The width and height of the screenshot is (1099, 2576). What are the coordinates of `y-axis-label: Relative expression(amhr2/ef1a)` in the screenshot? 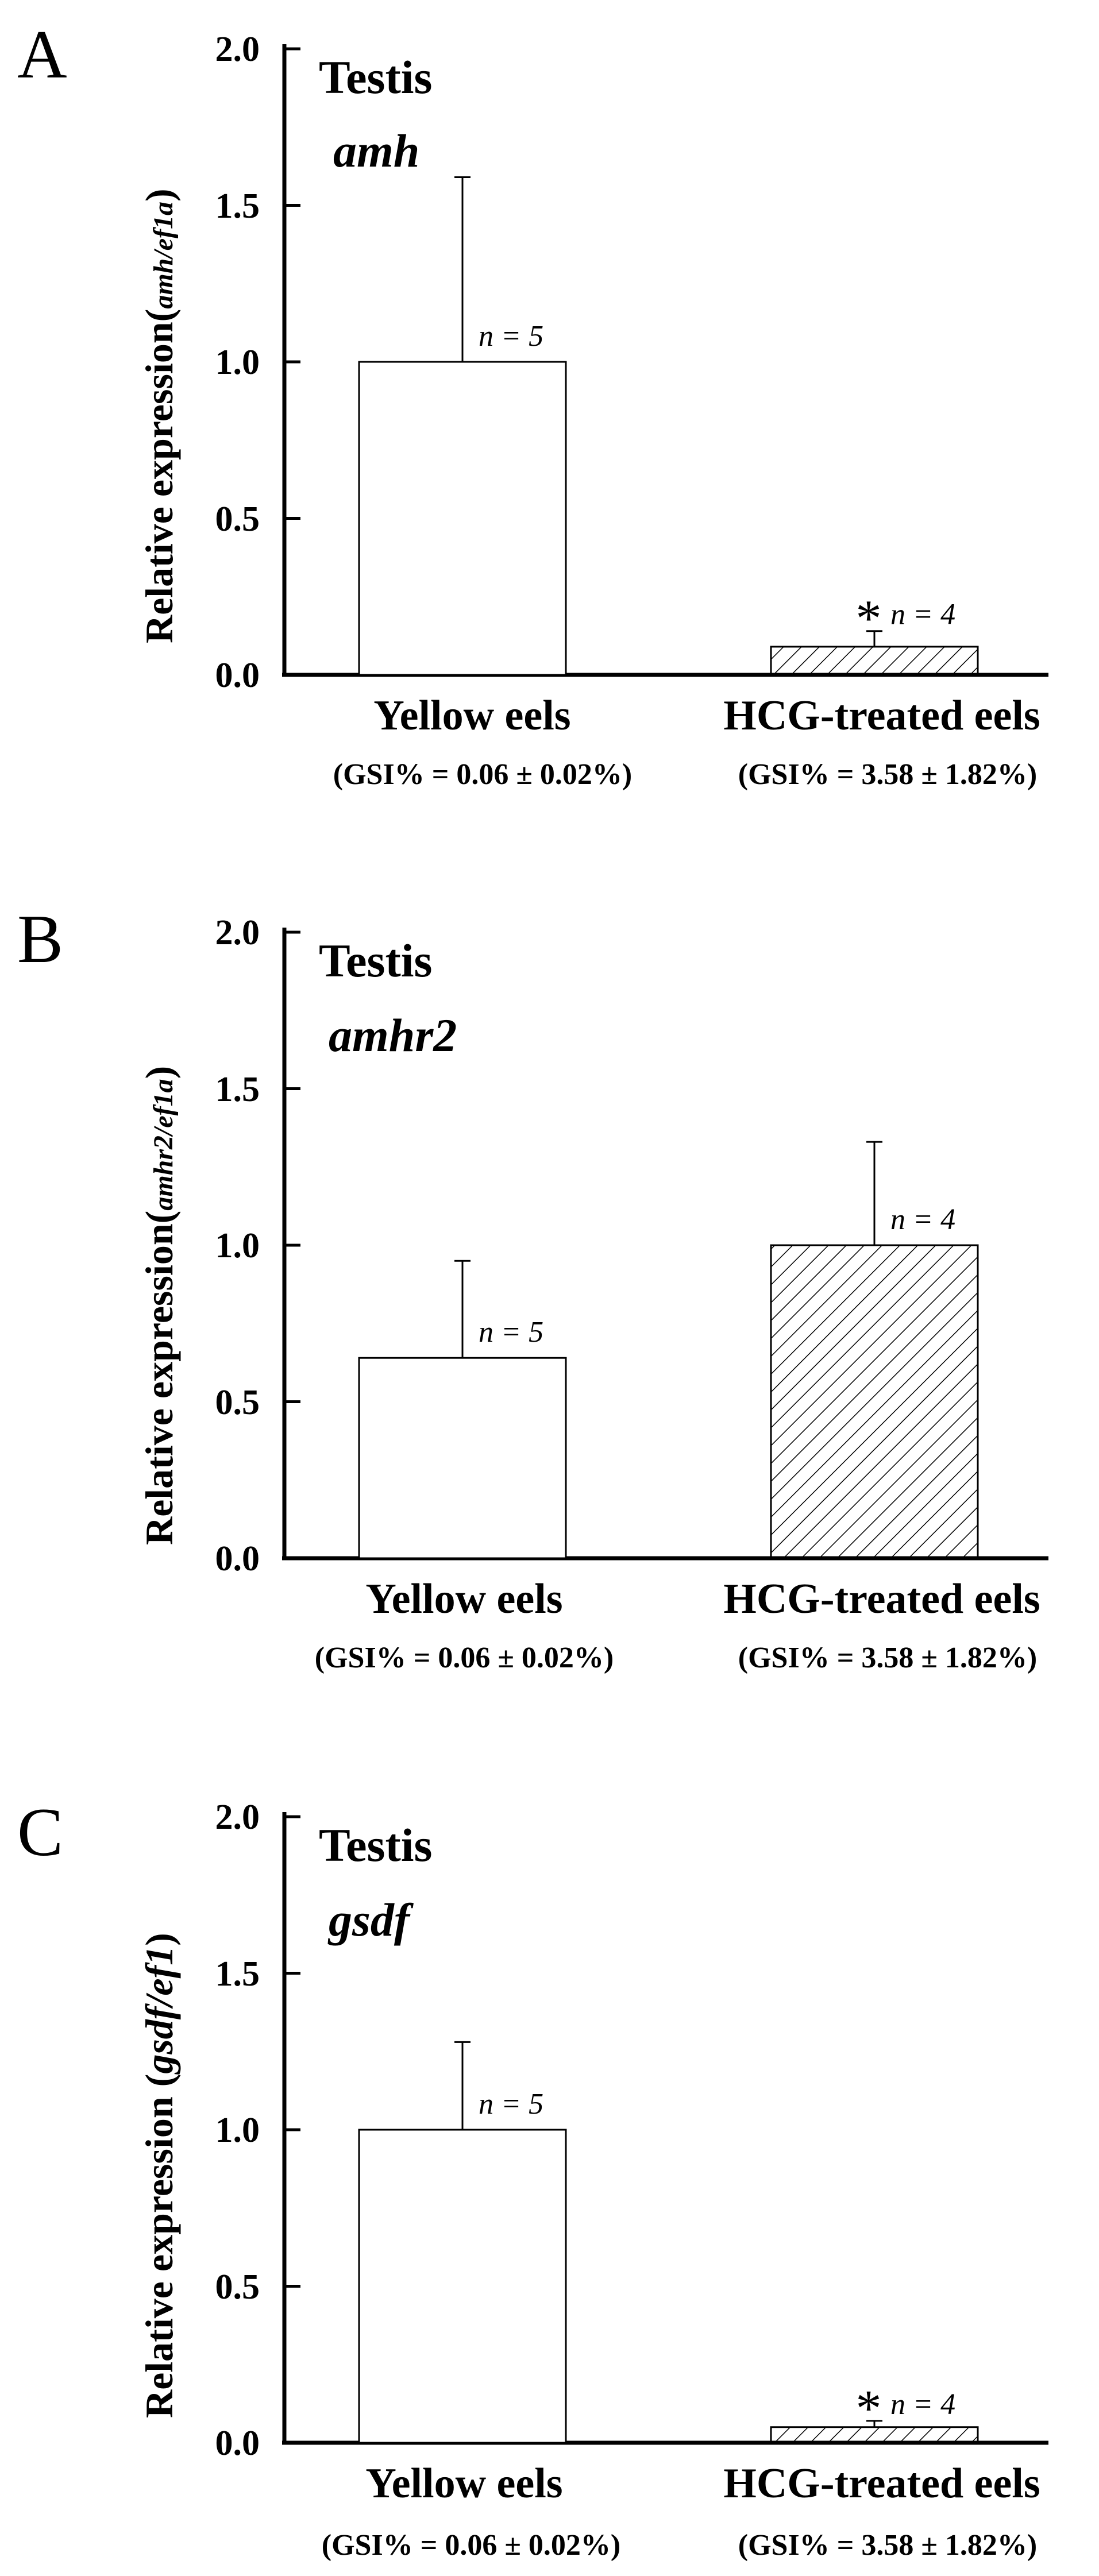 It's located at (159, 1305).